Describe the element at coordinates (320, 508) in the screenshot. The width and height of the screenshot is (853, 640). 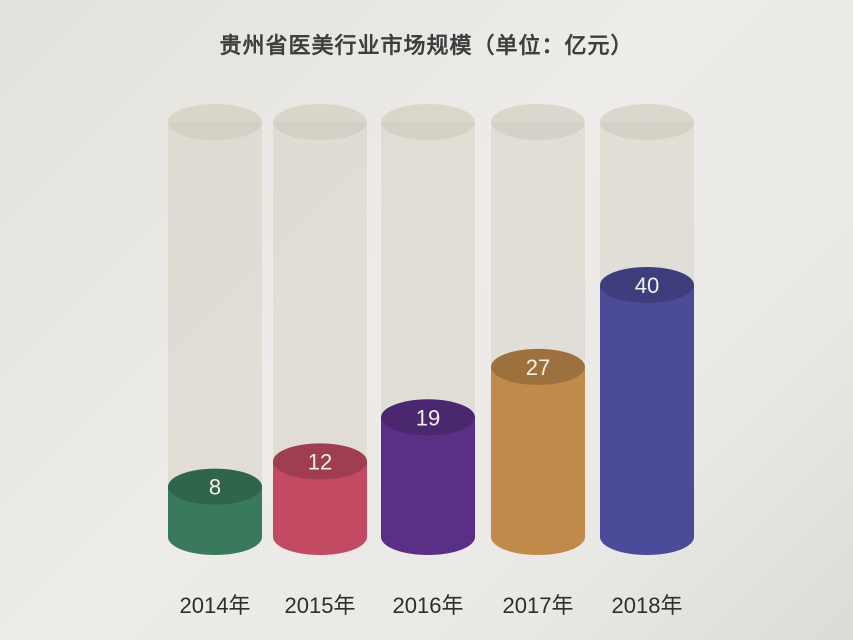
I see `bar-2015年` at that location.